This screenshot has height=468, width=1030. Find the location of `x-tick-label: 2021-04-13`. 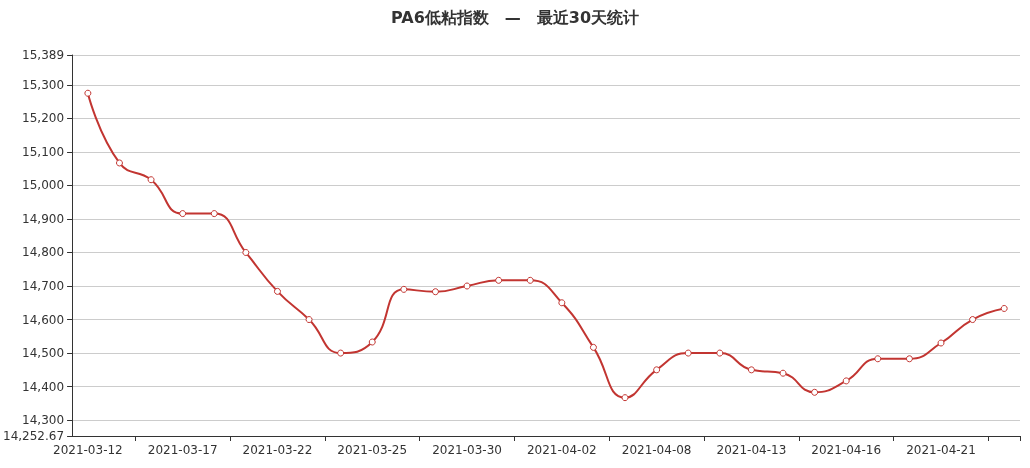

x-tick-label: 2021-04-13 is located at coordinates (751, 450).